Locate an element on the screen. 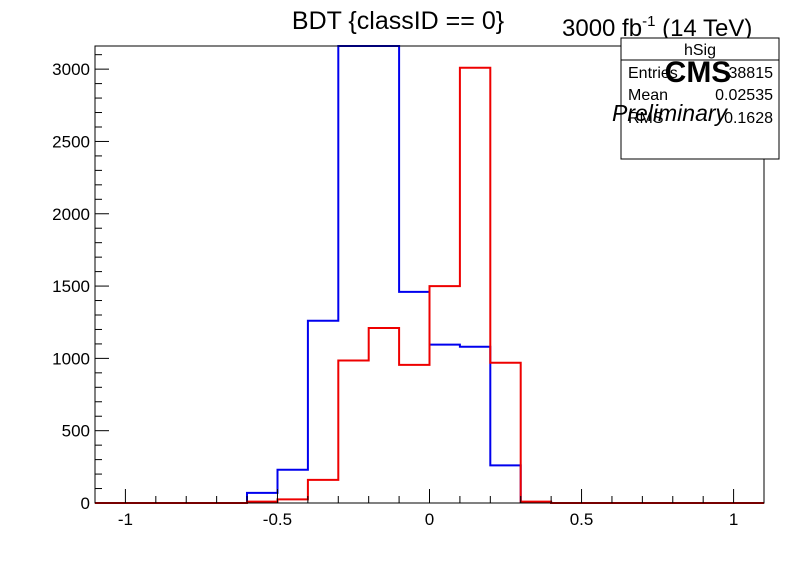 Image resolution: width=796 pixels, height=572 pixels. stats-rms-label: RMS is located at coordinates (646, 118).